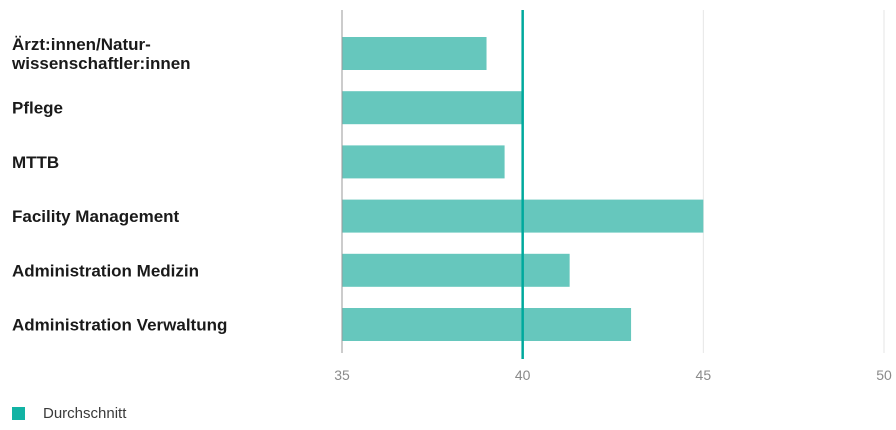 The width and height of the screenshot is (896, 430). Describe the element at coordinates (101, 63) in the screenshot. I see `category-label-line: wissenschaftler:innen` at that location.